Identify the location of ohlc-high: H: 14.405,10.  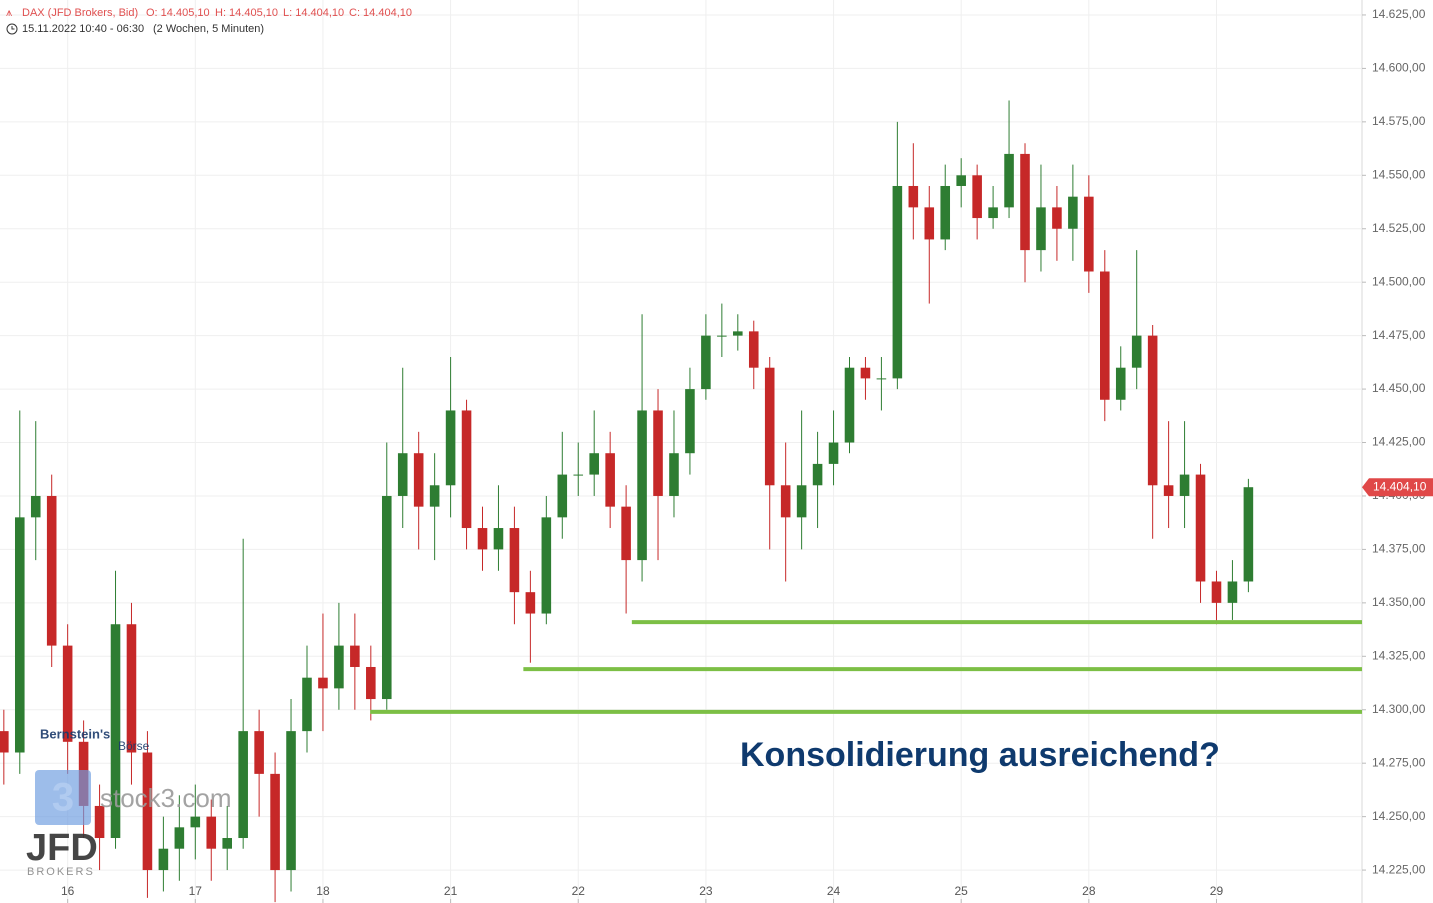
(246, 13).